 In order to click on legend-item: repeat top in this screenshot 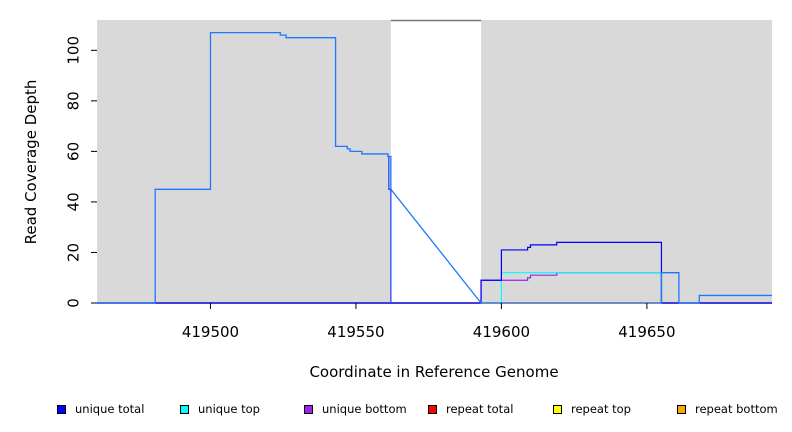, I will do `click(592, 409)`.